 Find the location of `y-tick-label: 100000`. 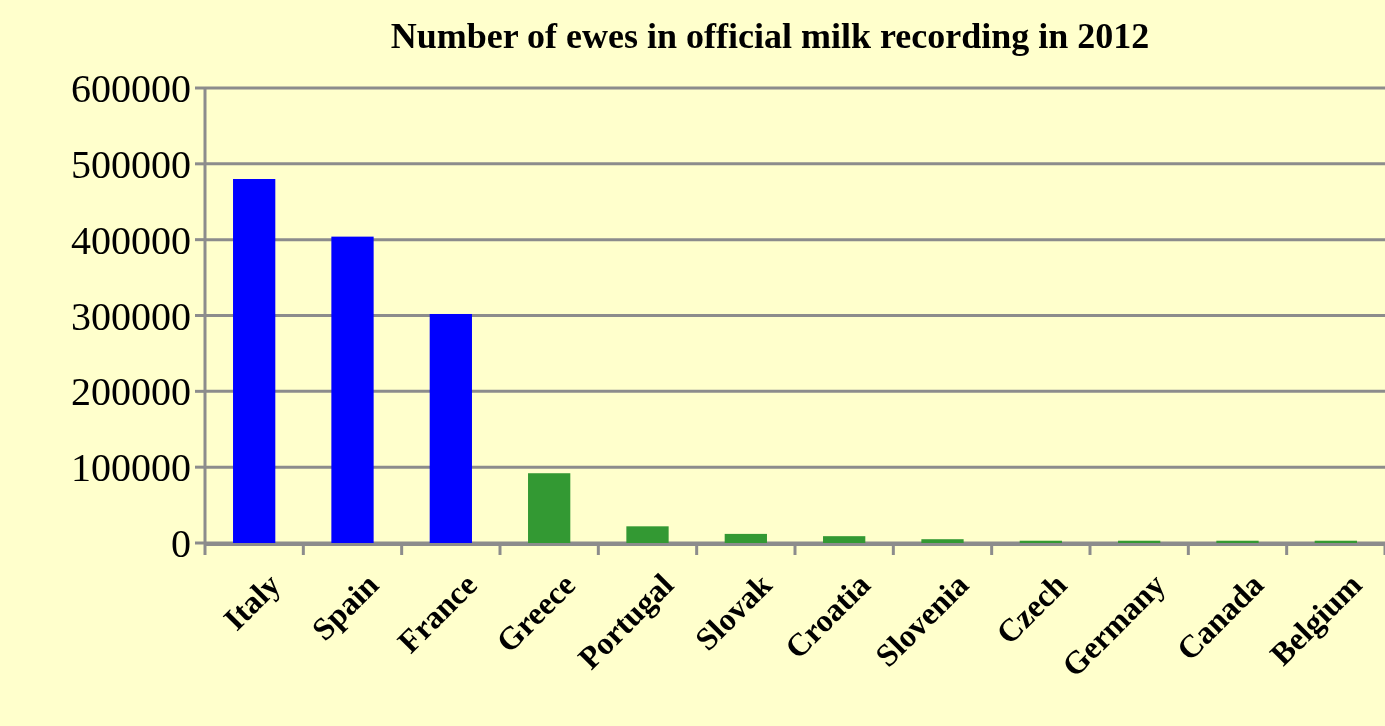

y-tick-label: 100000 is located at coordinates (131, 468).